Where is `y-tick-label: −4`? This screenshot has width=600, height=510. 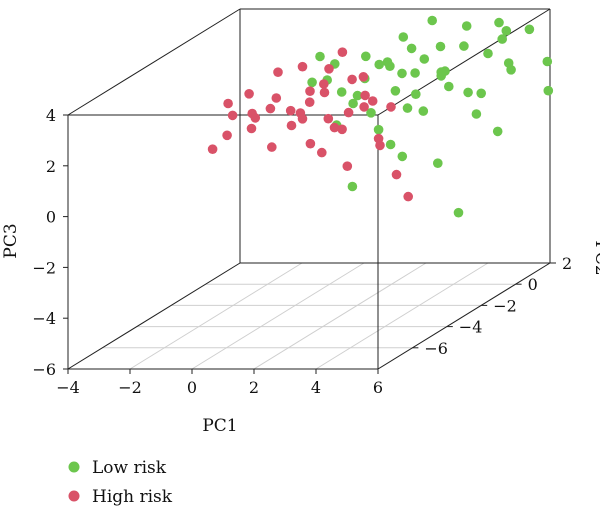
y-tick-label: −4 is located at coordinates (471, 327).